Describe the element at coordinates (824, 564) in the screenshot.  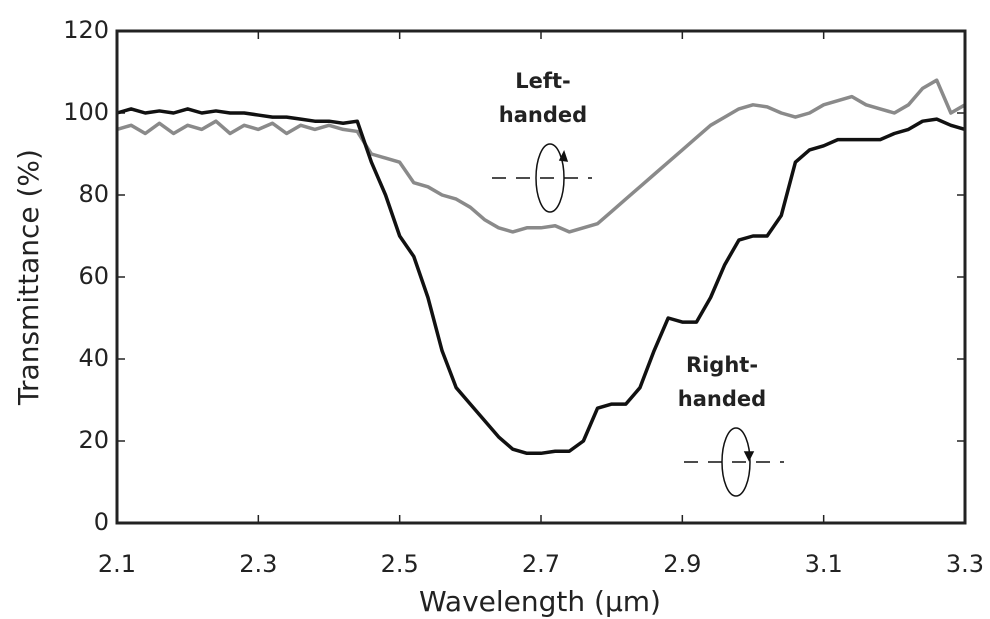
I see `x-tick-label: 3.1` at that location.